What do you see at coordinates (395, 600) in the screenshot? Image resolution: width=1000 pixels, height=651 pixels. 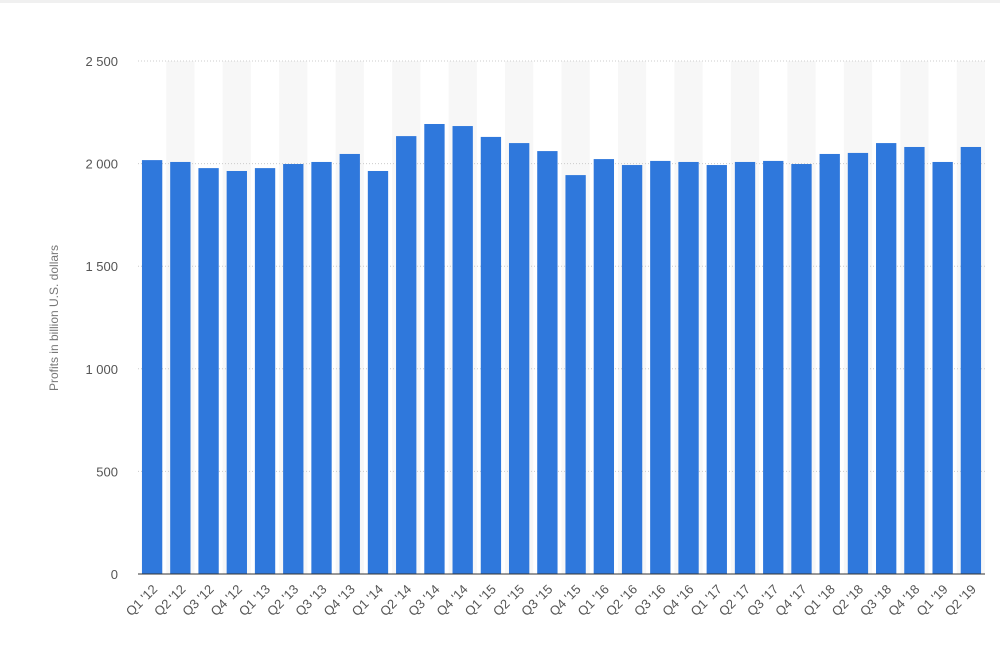 I see `x-tick-label: Q2 '14` at bounding box center [395, 600].